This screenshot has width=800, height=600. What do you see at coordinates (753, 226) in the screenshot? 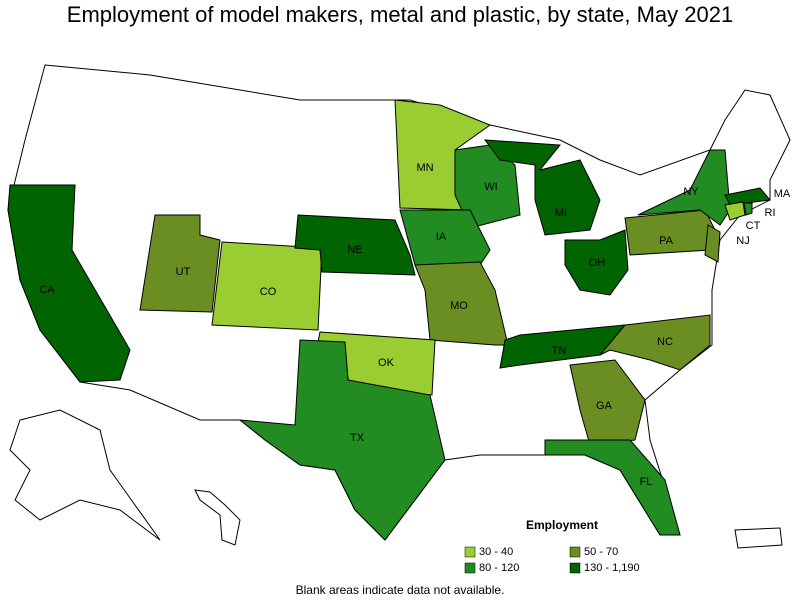
I see `state-label: CT` at bounding box center [753, 226].